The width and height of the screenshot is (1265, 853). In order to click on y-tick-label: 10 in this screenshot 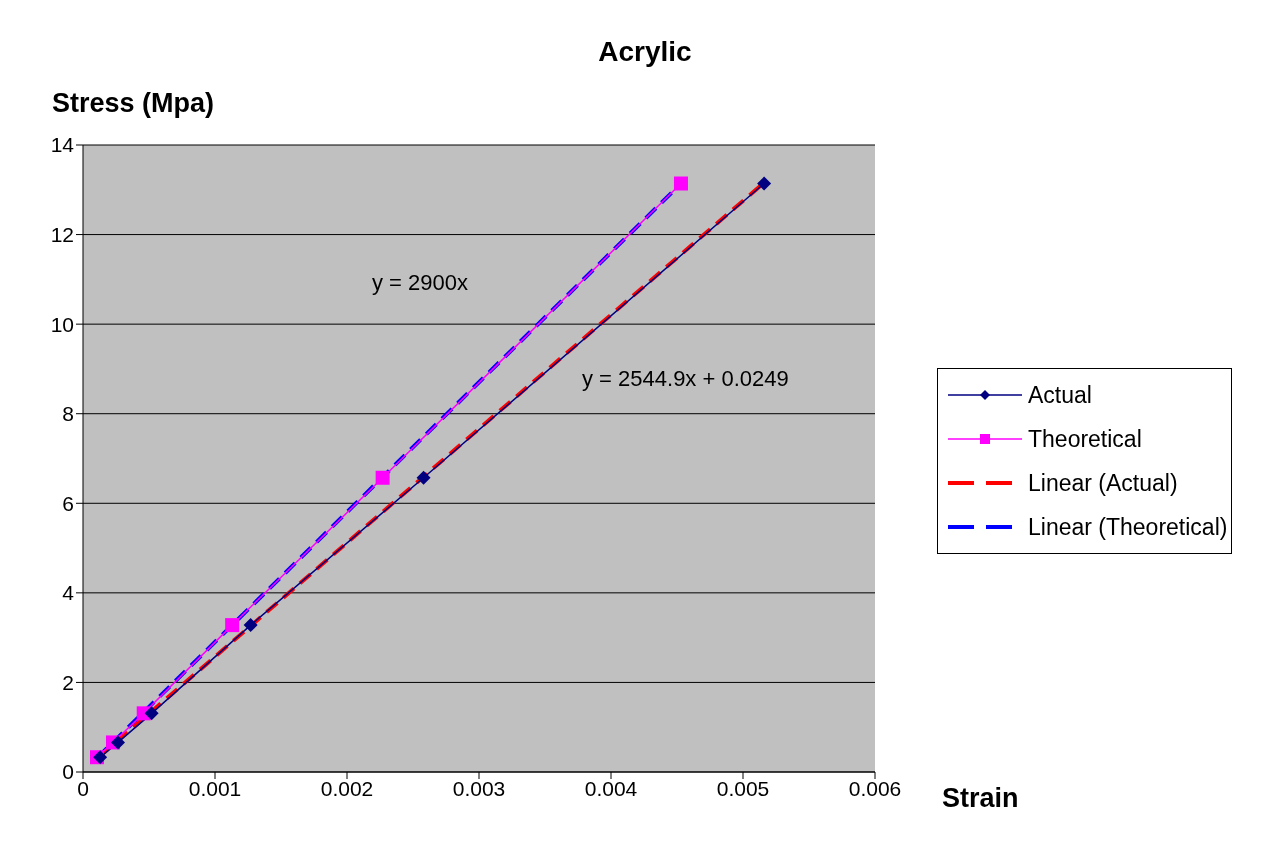, I will do `click(62, 324)`.